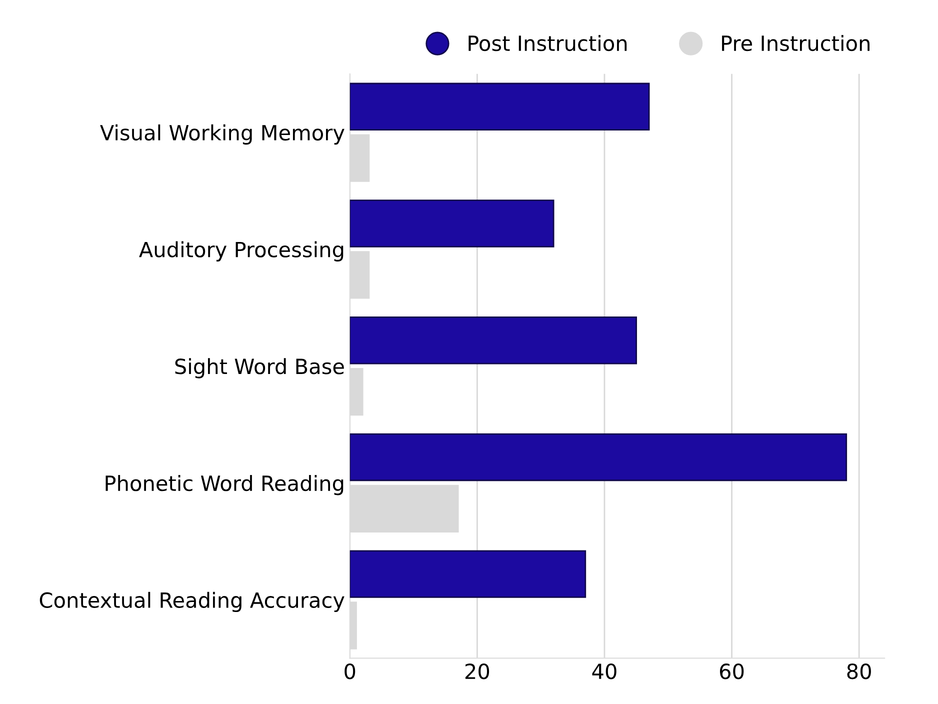 This screenshot has width=938, height=704. Describe the element at coordinates (604, 671) in the screenshot. I see `x-tick-label: 40` at that location.